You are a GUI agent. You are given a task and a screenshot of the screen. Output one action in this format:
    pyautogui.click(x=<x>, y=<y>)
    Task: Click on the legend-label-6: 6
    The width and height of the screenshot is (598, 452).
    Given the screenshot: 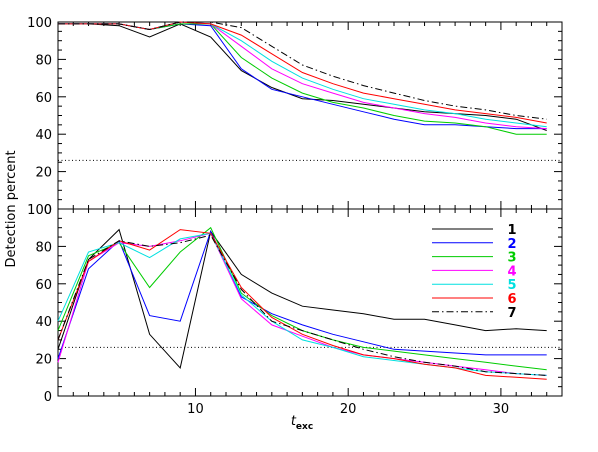 What is the action you would take?
    pyautogui.click(x=511, y=299)
    